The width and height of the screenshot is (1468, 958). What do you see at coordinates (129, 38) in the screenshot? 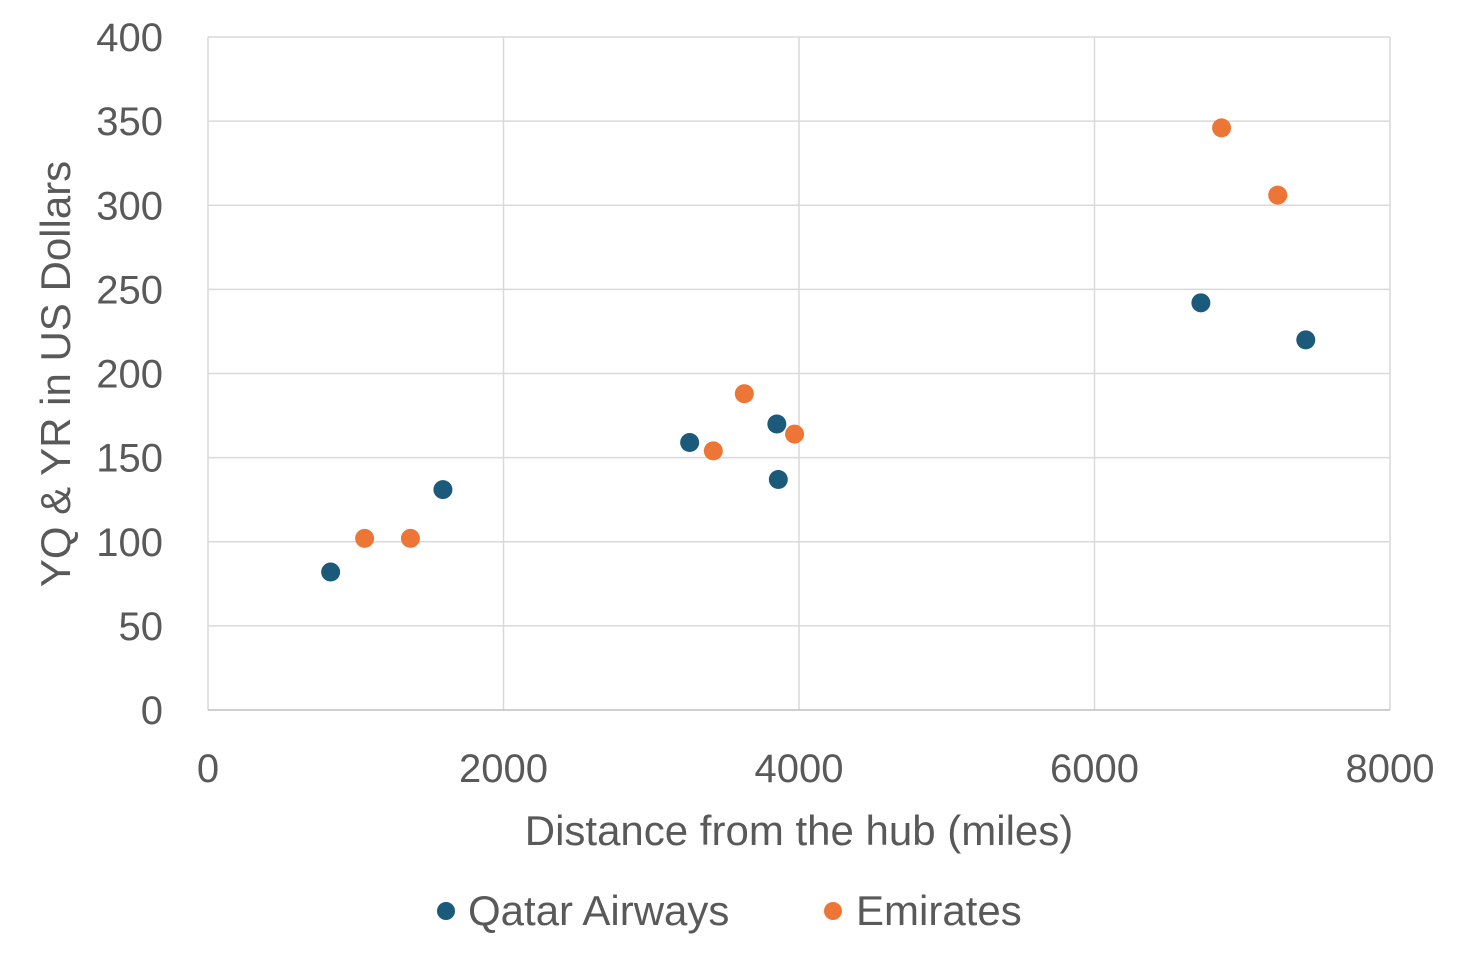
I see `y-tick-label: 400` at bounding box center [129, 38].